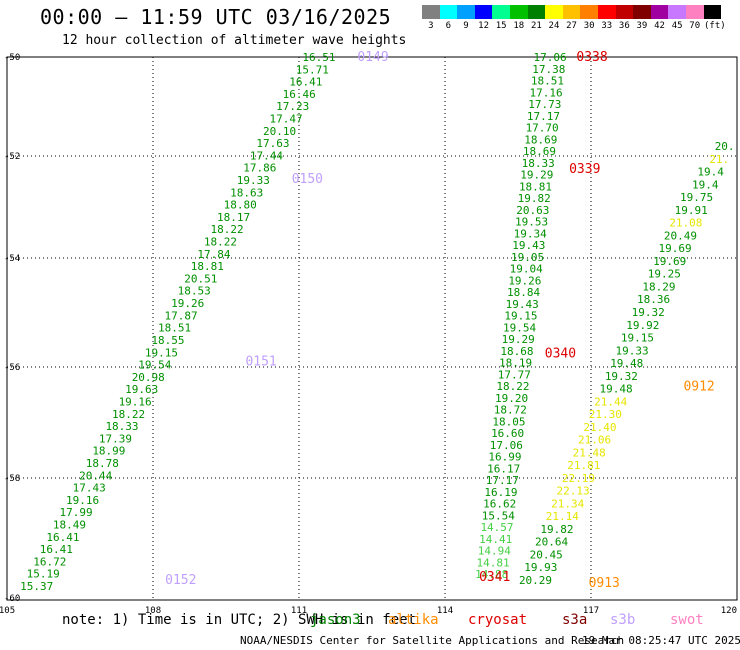 The width and height of the screenshot is (740, 650). I want to click on legend-bin: 21, so click(536, 18).